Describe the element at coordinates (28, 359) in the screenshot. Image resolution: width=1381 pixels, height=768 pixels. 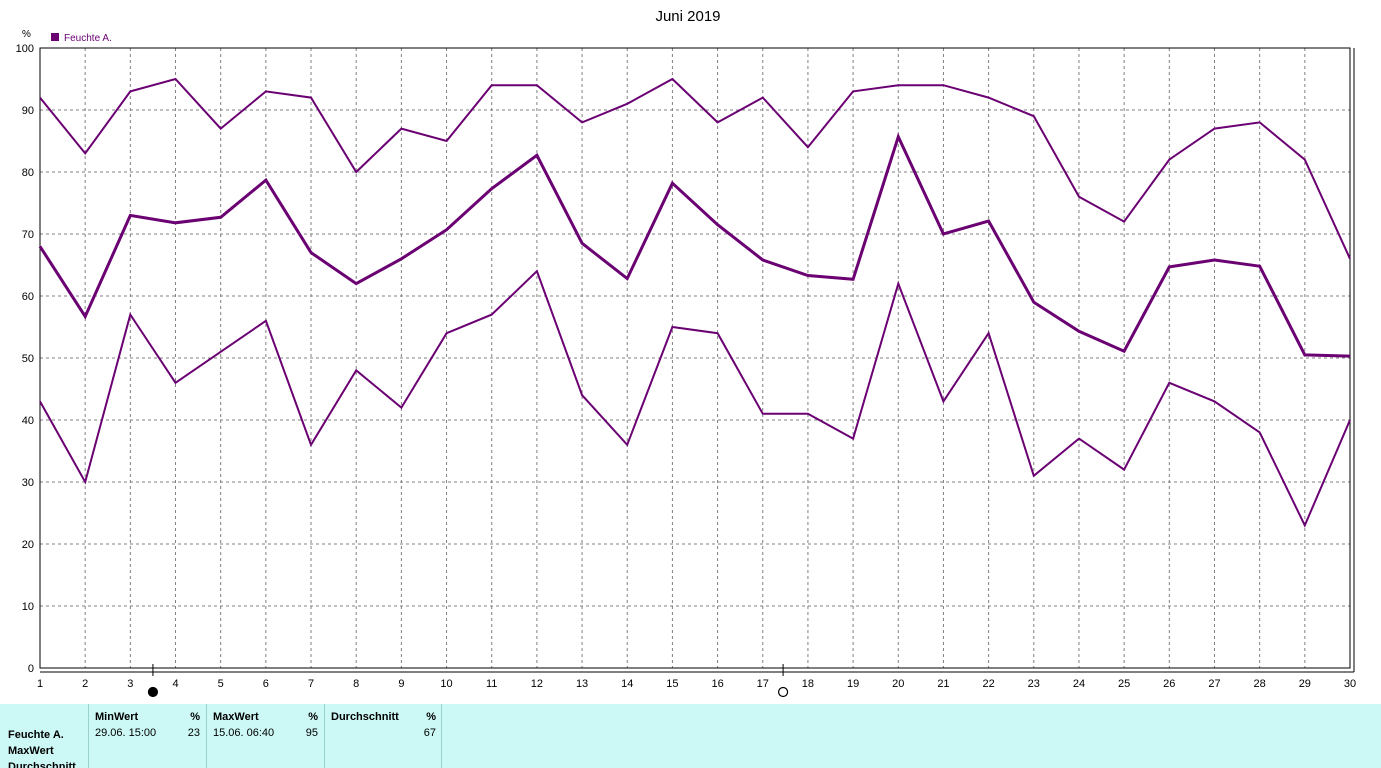
I see `y-tick-label: 50` at that location.